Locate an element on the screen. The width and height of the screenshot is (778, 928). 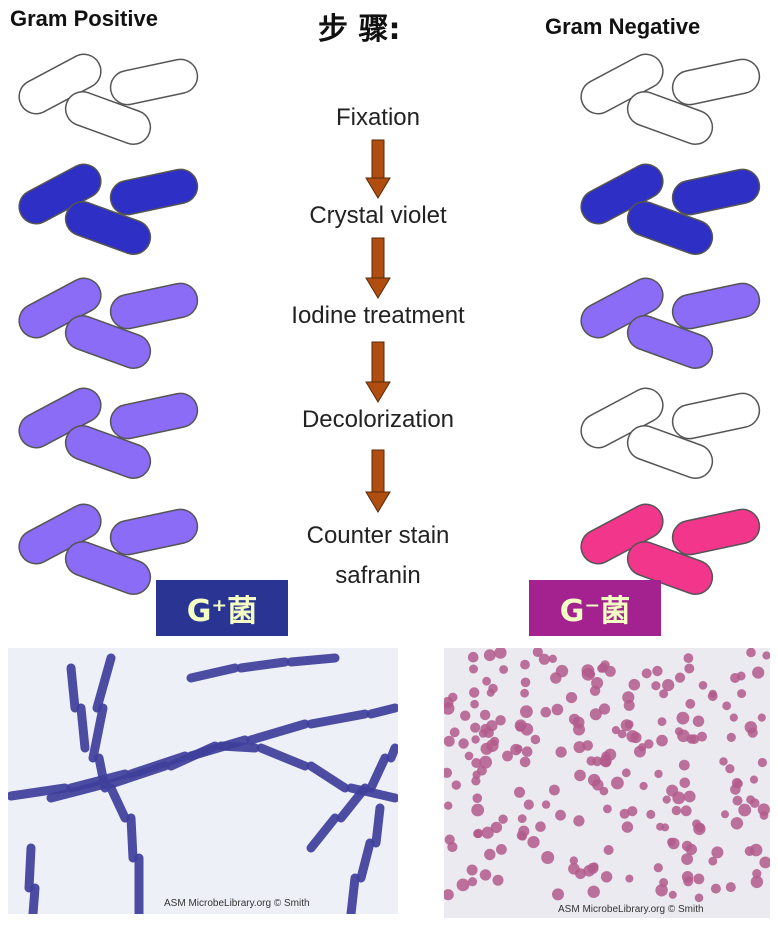
step-fixation: Fixation is located at coordinates (378, 117).